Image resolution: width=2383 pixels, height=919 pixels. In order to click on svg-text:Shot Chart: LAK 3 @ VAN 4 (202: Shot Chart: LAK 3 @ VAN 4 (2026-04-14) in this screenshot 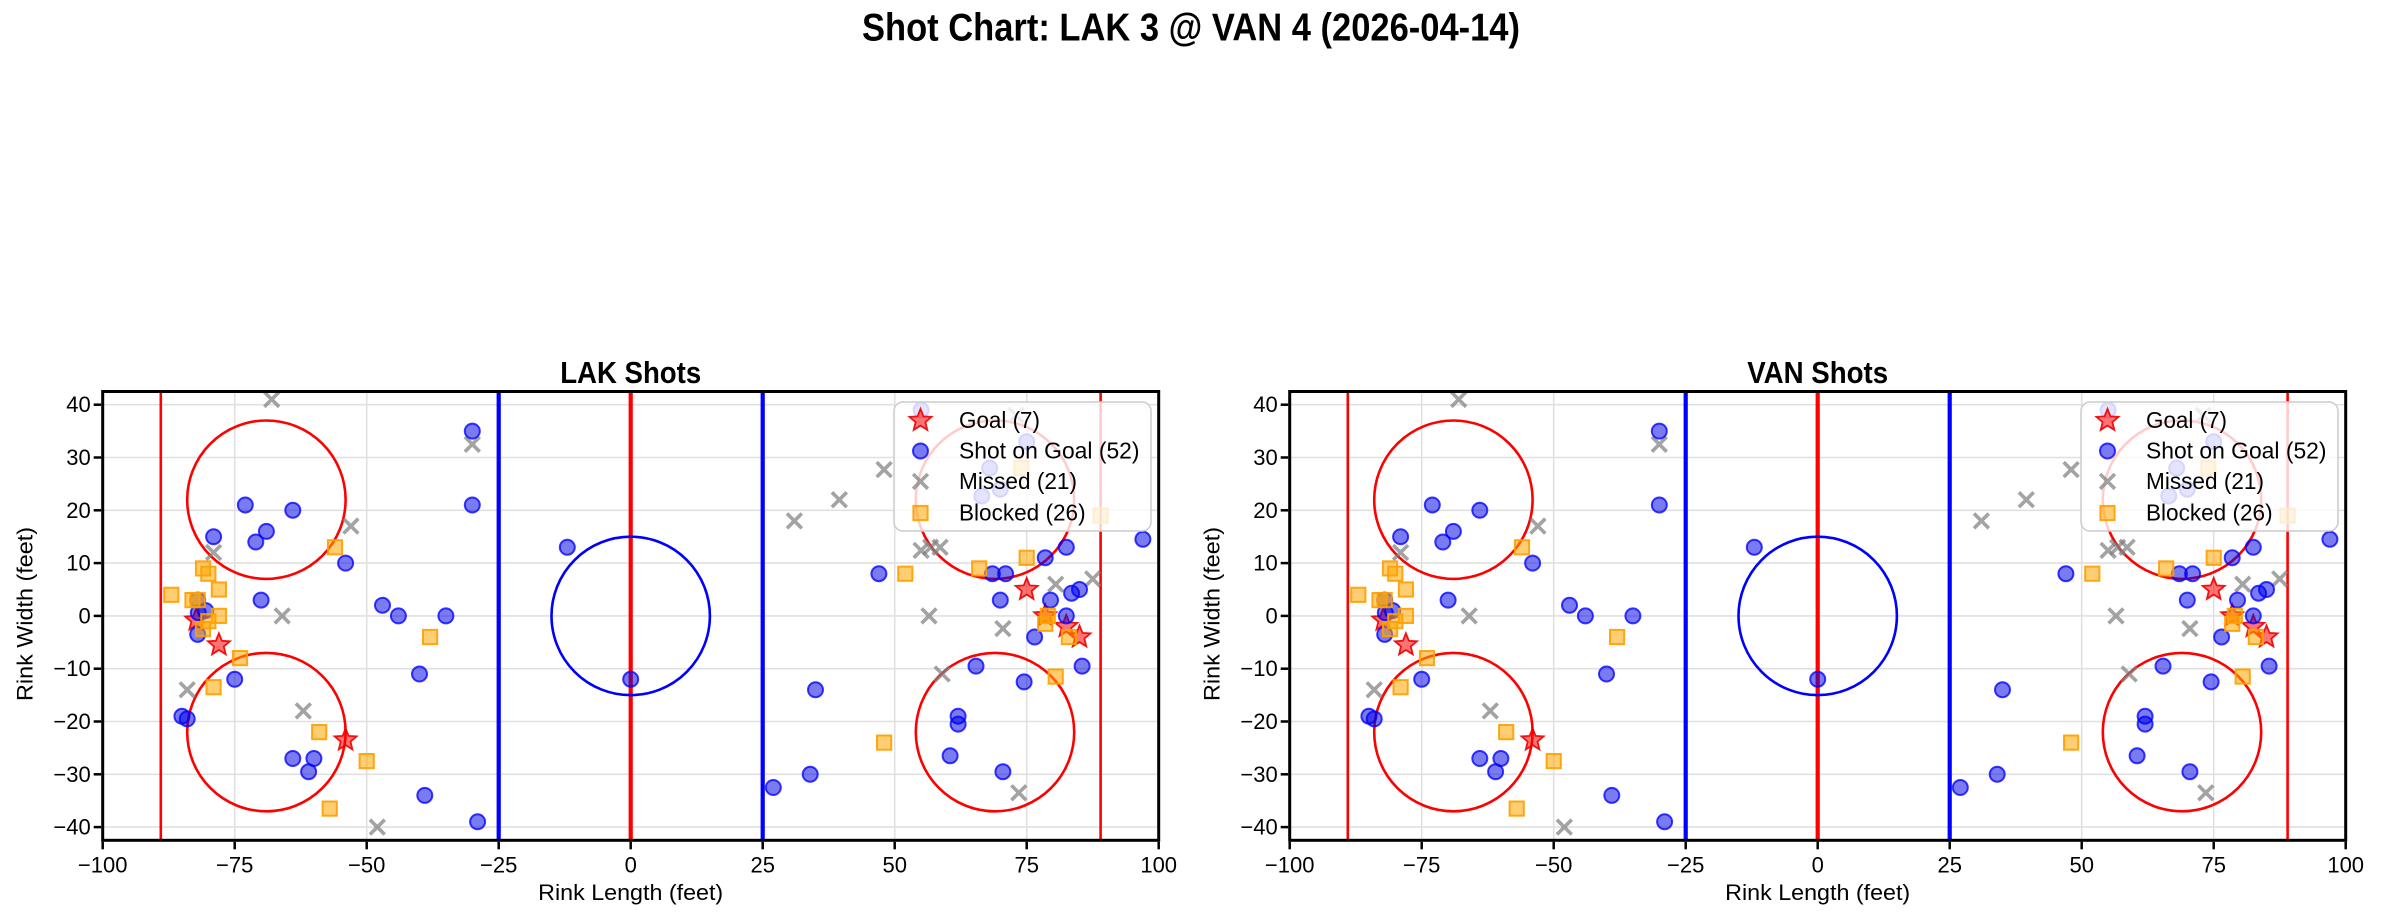, I will do `click(1191, 27)`.